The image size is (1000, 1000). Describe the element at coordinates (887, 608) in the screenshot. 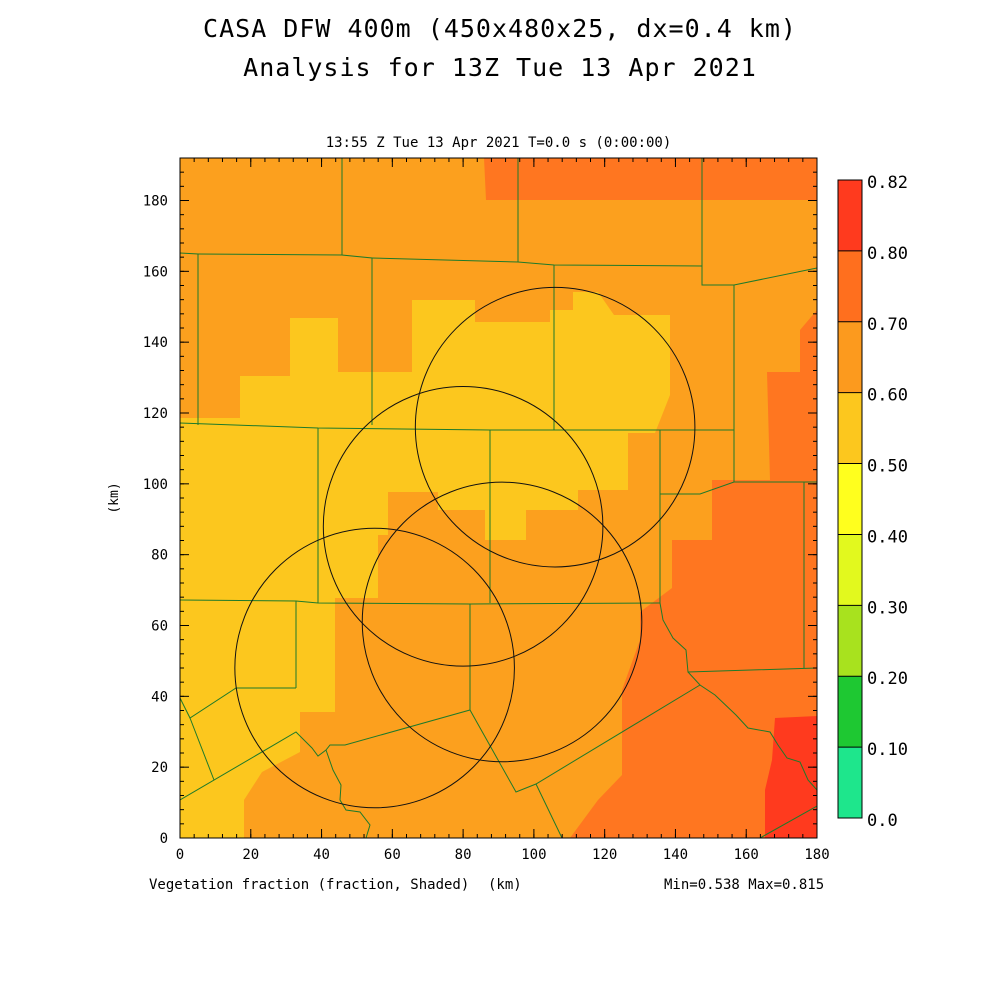

I see `colorbar-label: 0.30` at that location.